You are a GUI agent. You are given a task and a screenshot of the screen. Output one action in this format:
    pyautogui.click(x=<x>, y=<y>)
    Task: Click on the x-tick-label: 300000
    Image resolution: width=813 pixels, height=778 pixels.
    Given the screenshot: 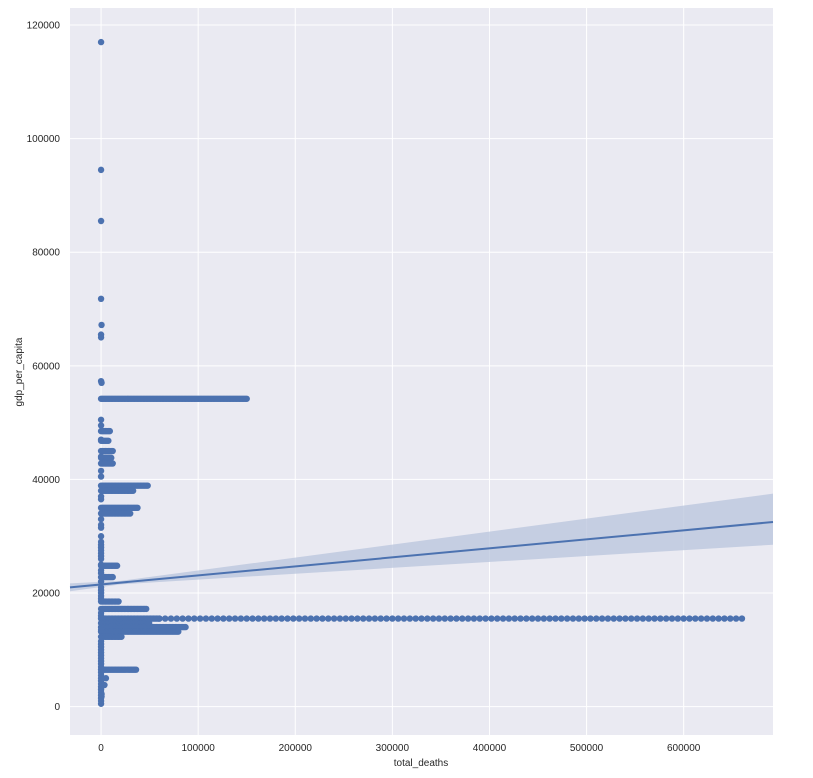 What is the action you would take?
    pyautogui.click(x=393, y=748)
    